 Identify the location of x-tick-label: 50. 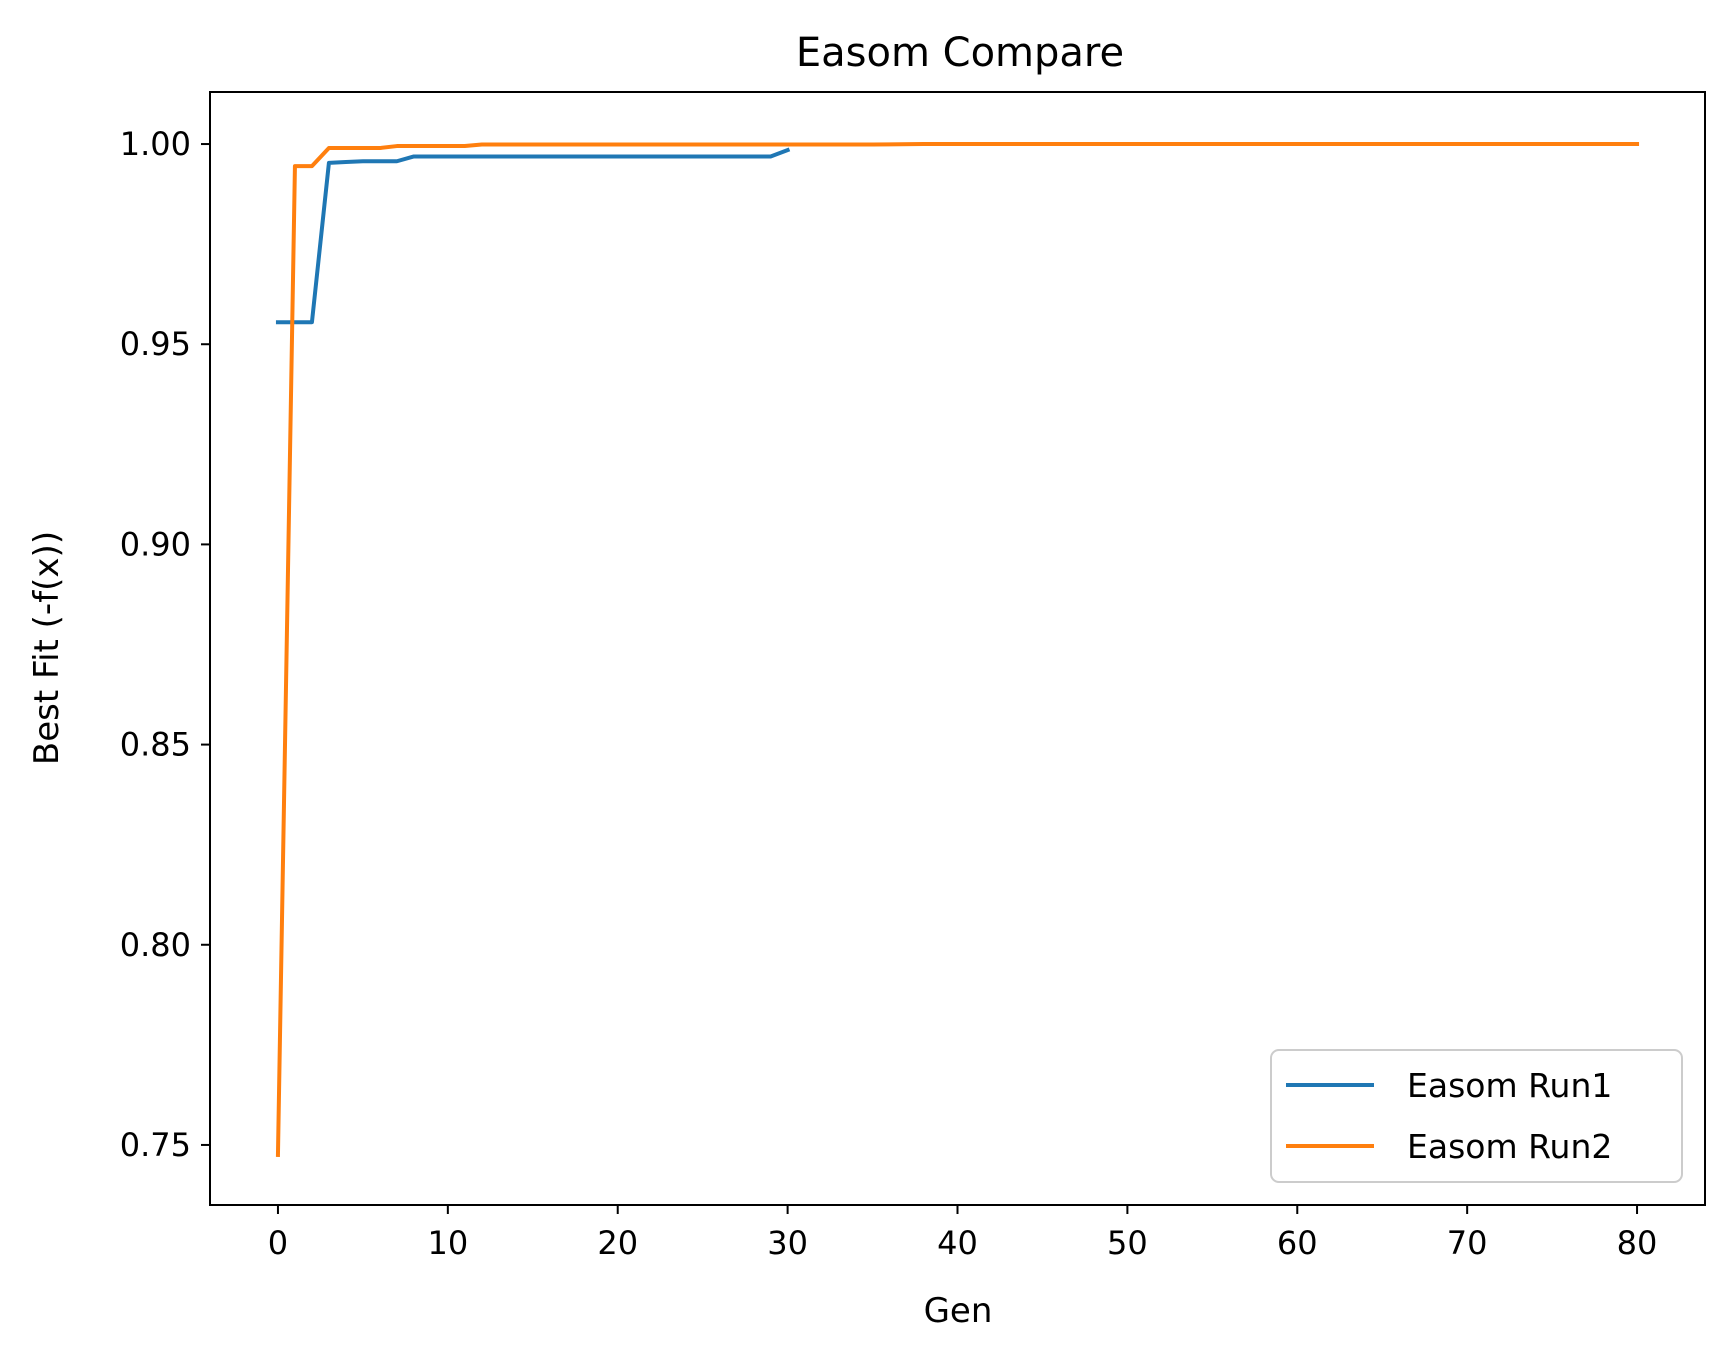
(1127, 1243).